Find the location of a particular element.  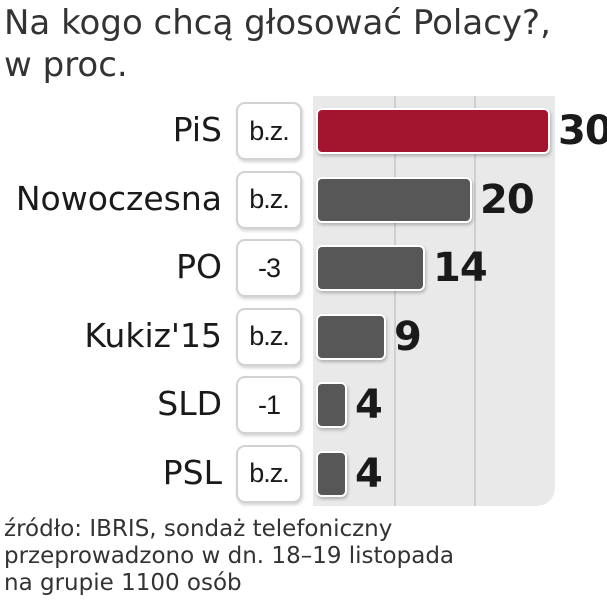

title-line-2: w proc. is located at coordinates (66, 65).